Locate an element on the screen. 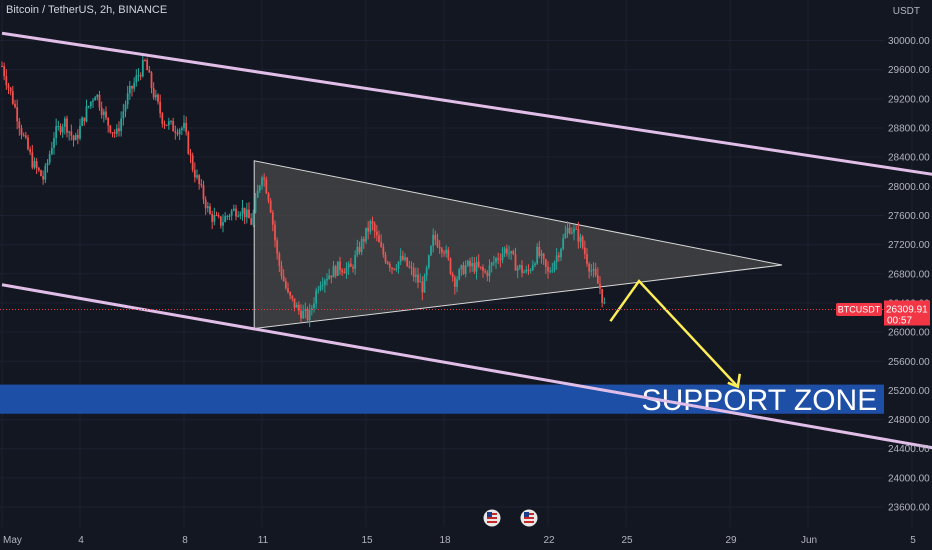  price-tick-label: 26000.00 is located at coordinates (909, 333).